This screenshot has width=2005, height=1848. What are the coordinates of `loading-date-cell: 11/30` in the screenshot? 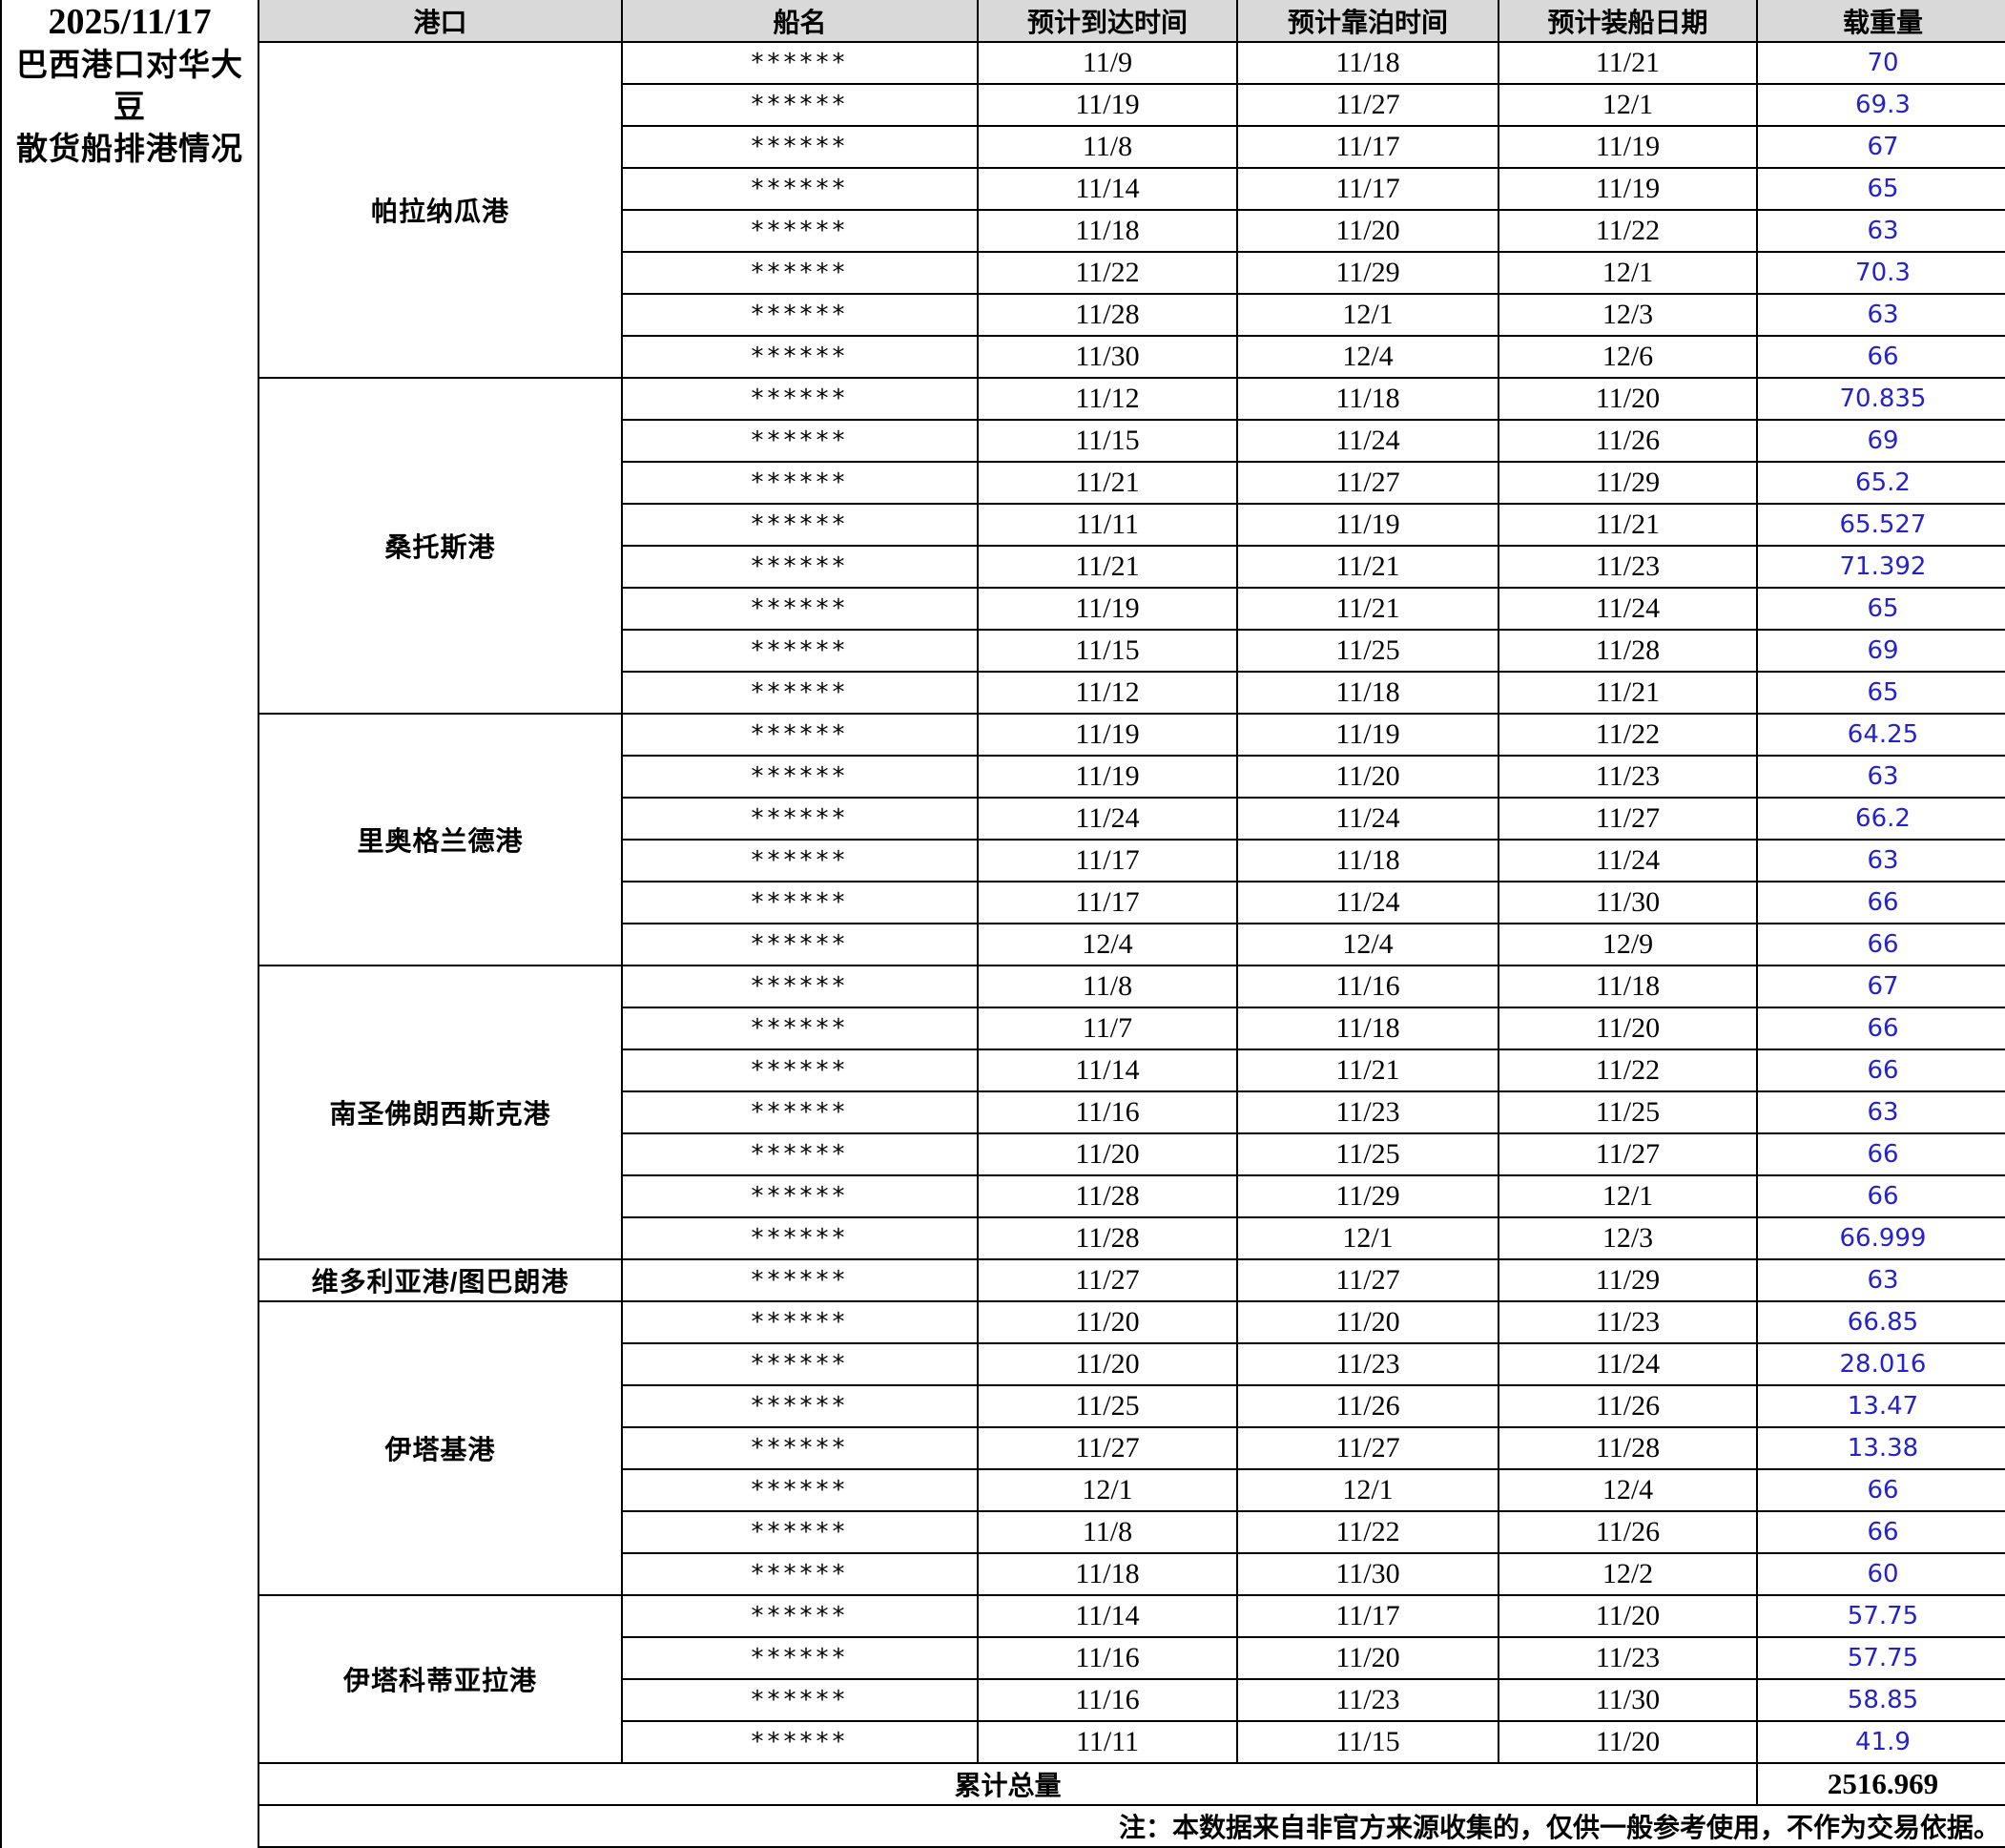 It's located at (1628, 902).